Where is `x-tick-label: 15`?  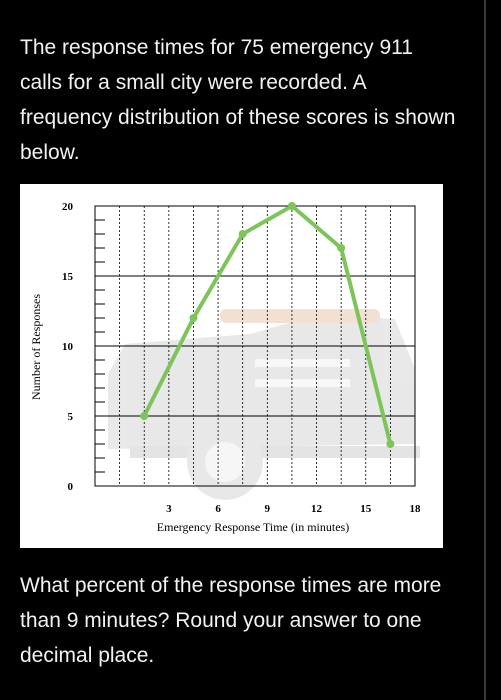
x-tick-label: 15 is located at coordinates (366, 509).